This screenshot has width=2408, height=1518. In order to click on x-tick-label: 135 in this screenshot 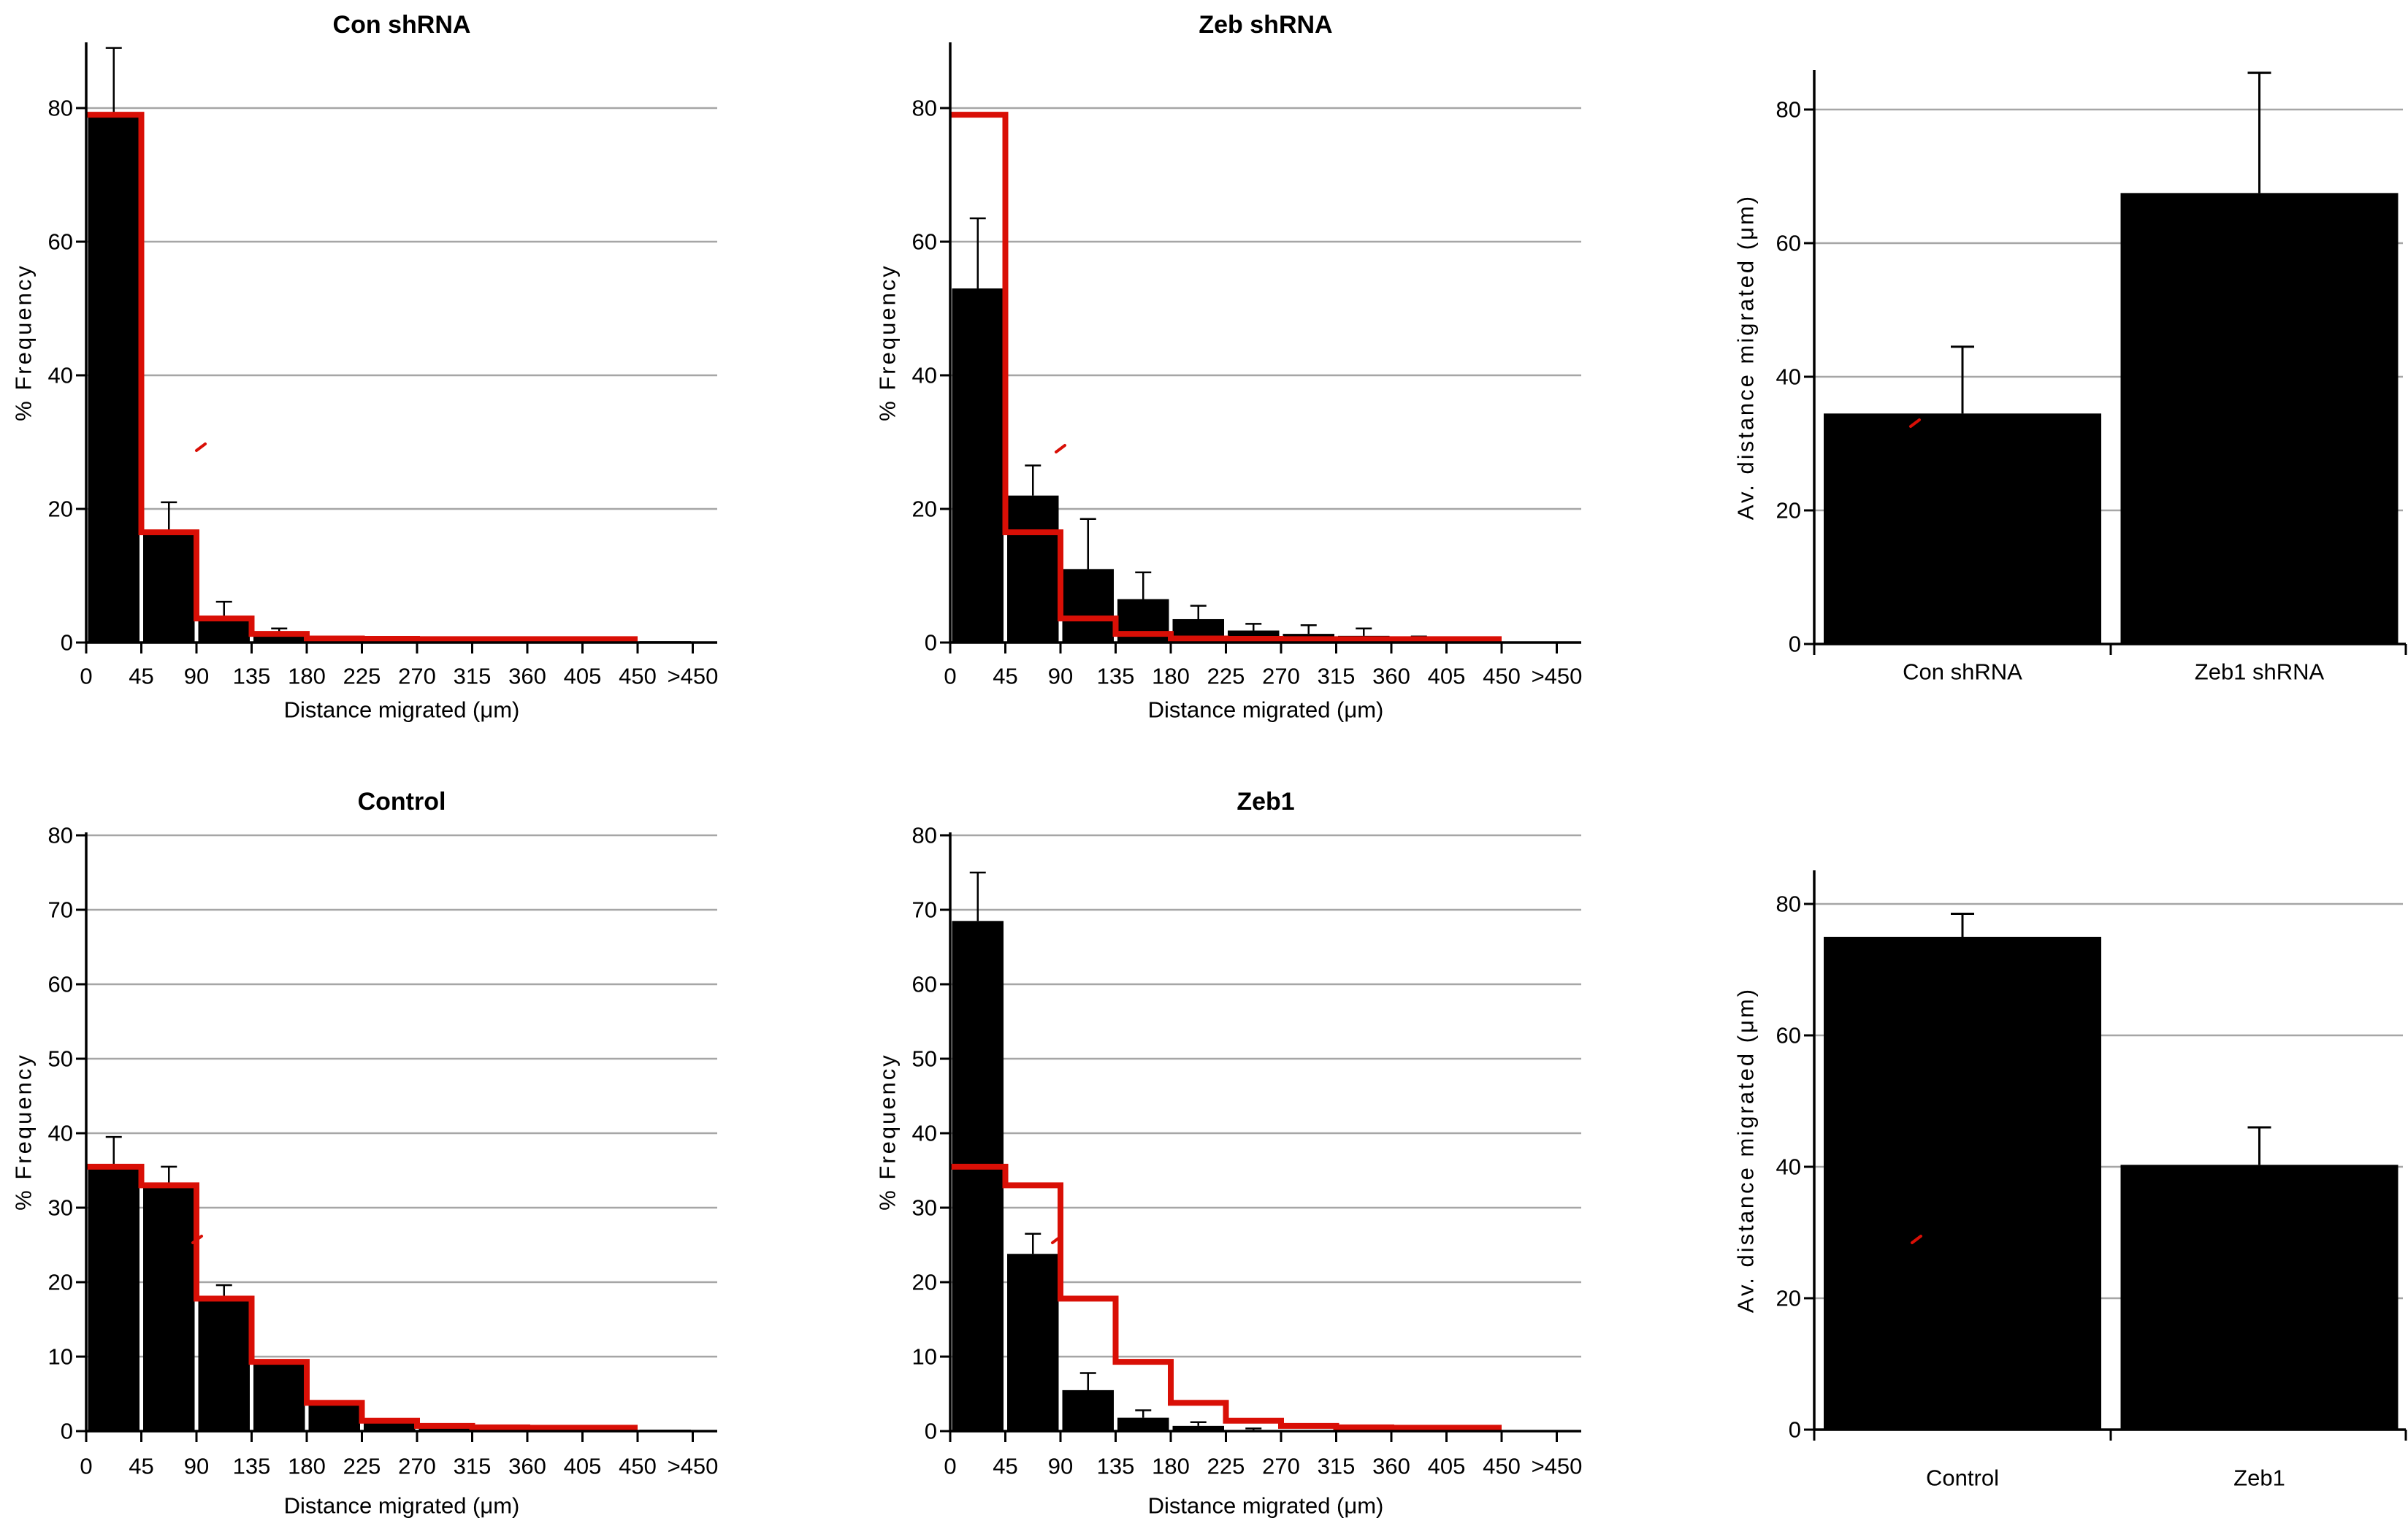, I will do `click(252, 676)`.